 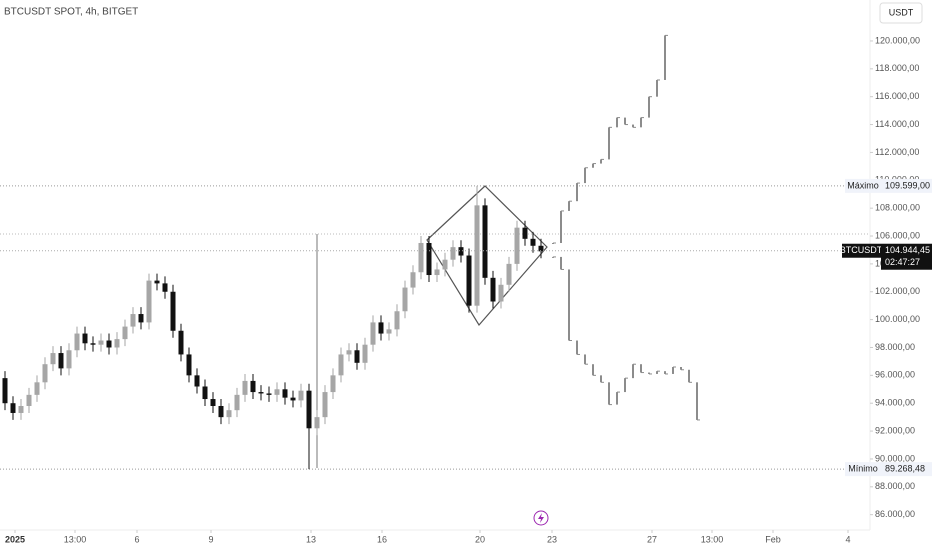 I want to click on y-tick-label: 106.000,00, so click(x=897, y=235).